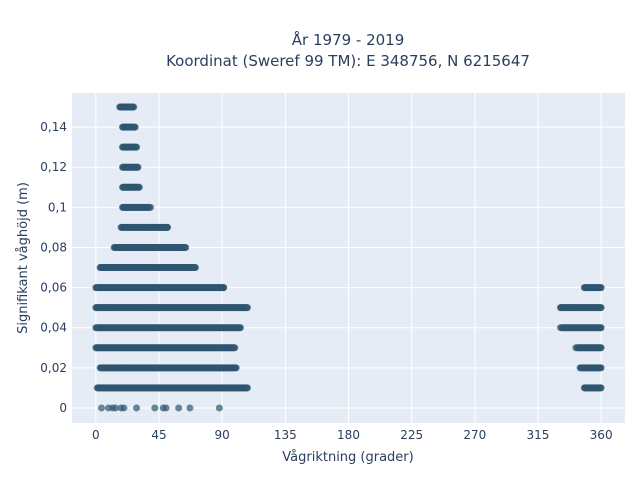  I want to click on y-tick-label: 0,1, so click(57, 207).